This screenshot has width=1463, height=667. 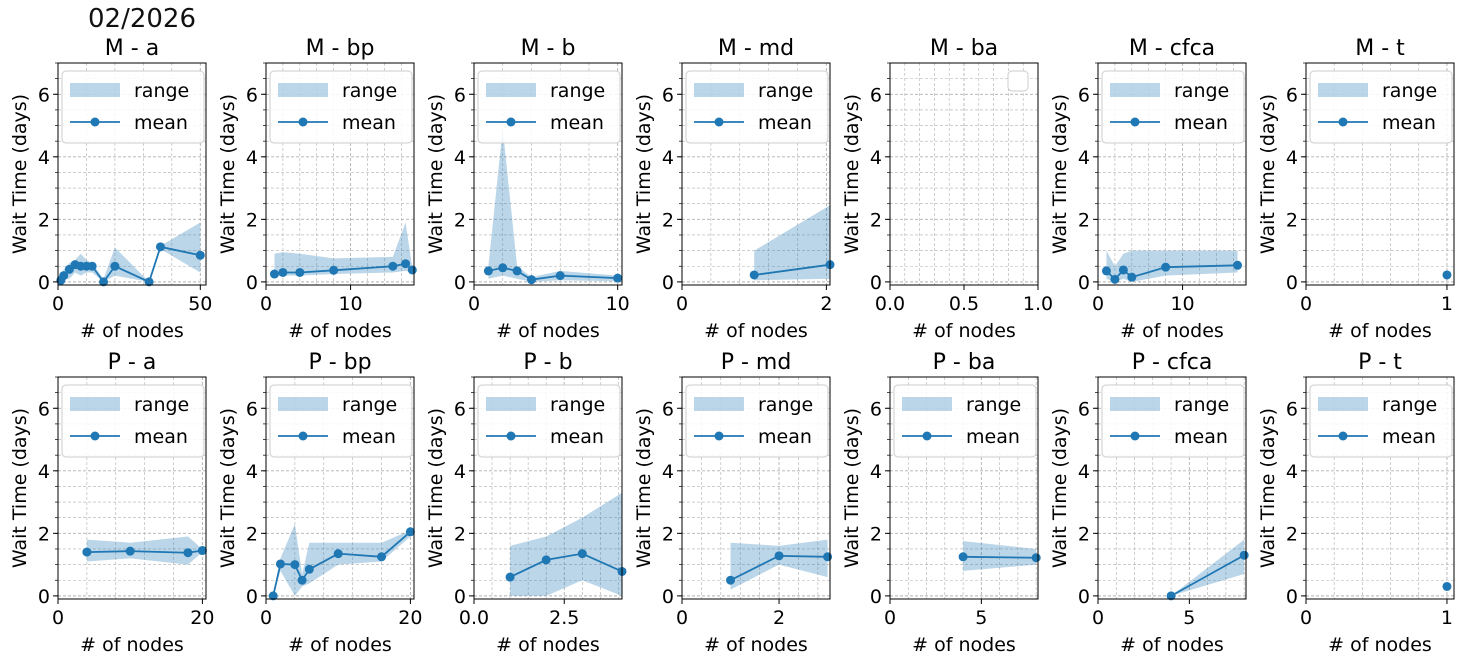 I want to click on subplot-title: M - a, so click(x=132, y=48).